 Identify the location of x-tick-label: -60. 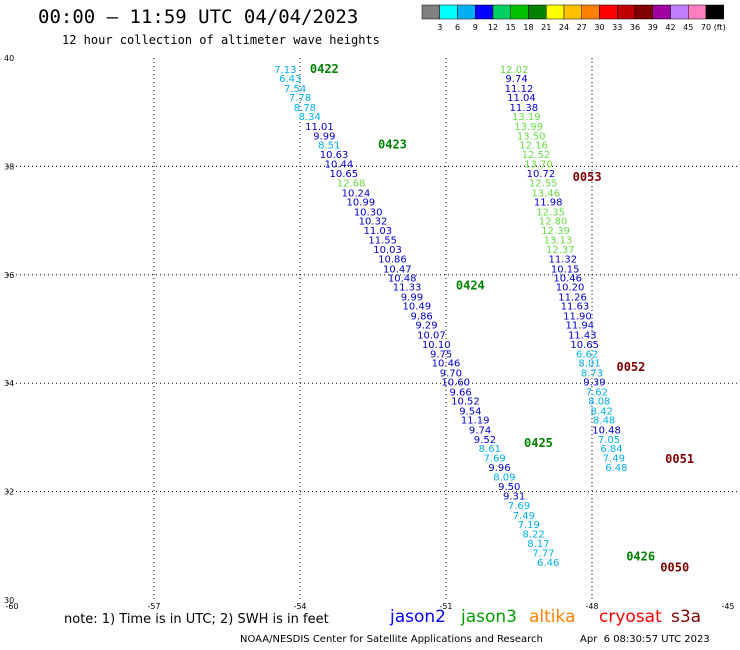
(11, 606).